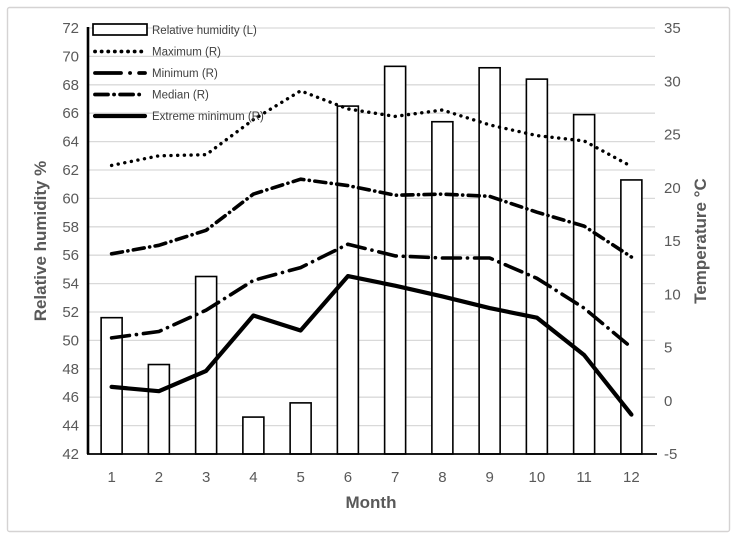  I want to click on legend-item: Maximum (R), so click(157, 53).